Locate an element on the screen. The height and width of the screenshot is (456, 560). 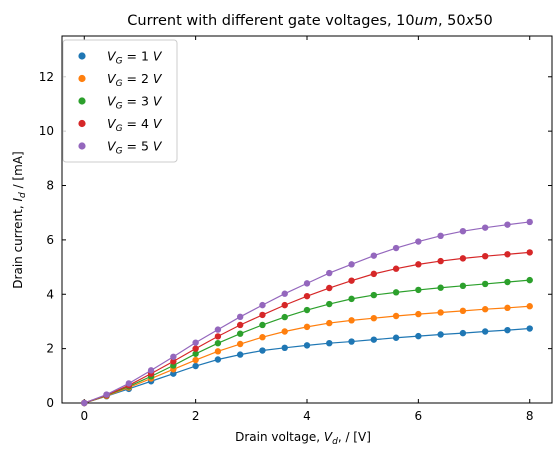
legend-label: VG = 1 V is located at coordinates (135, 58).